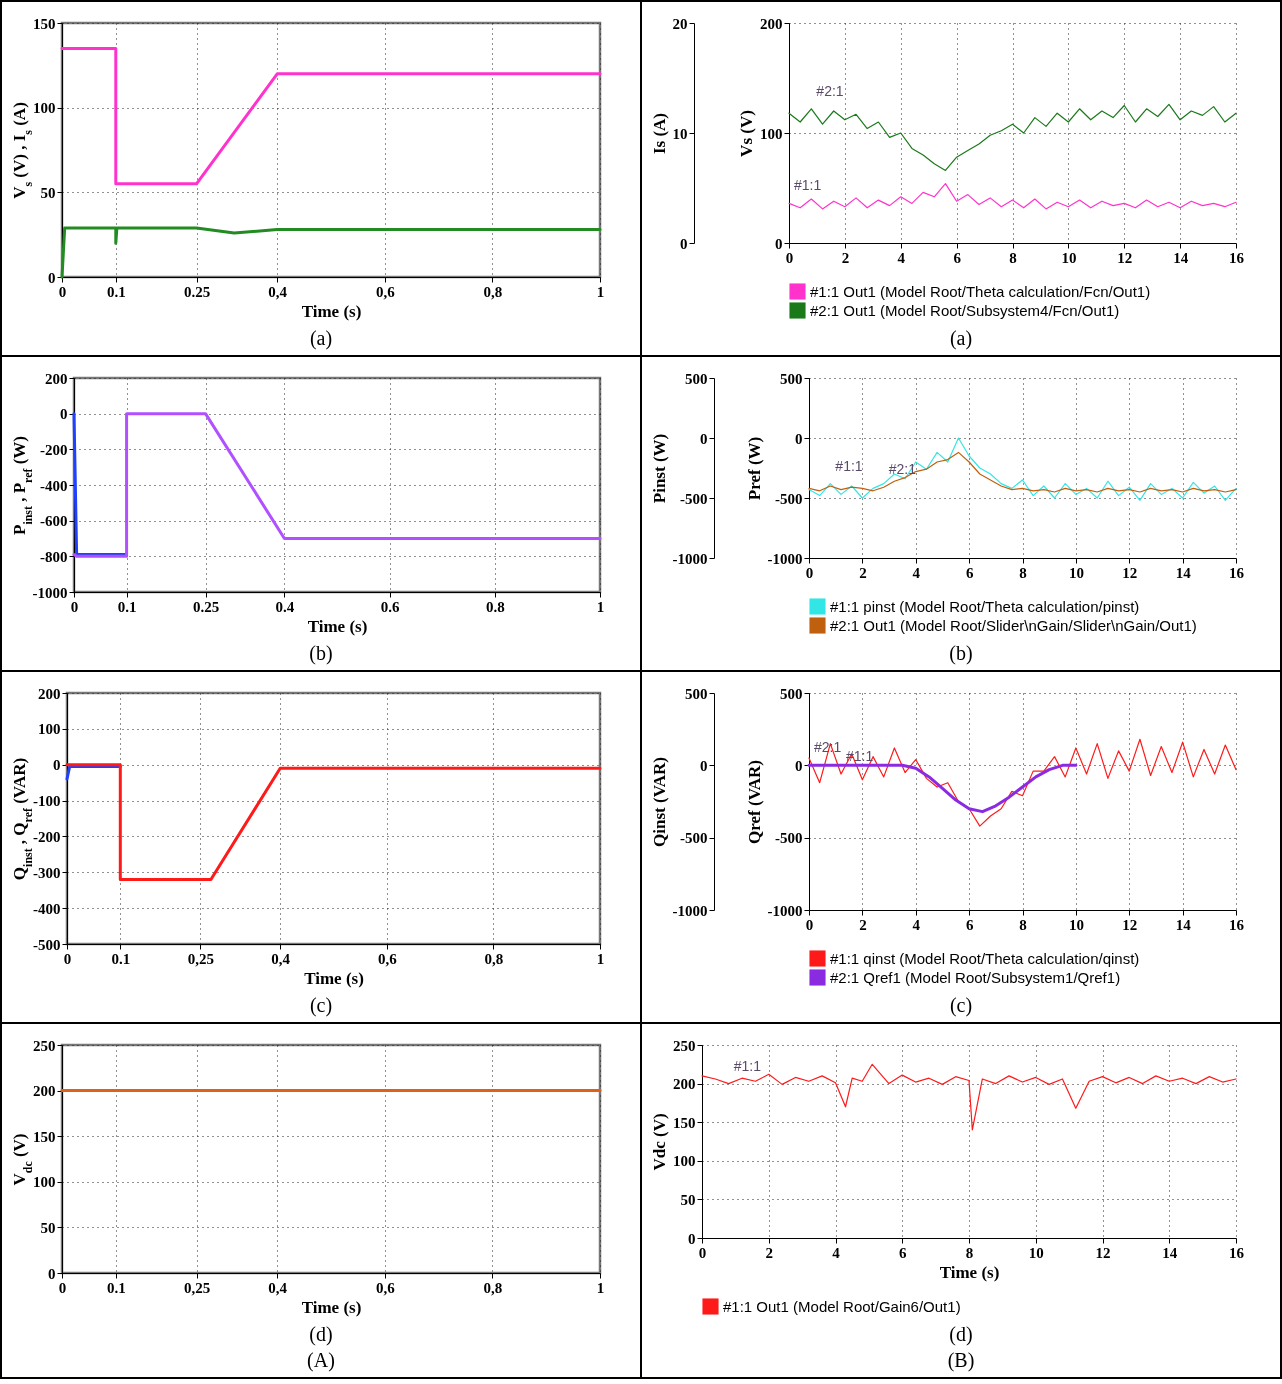  Describe the element at coordinates (961, 1360) in the screenshot. I see `text: (B)` at that location.